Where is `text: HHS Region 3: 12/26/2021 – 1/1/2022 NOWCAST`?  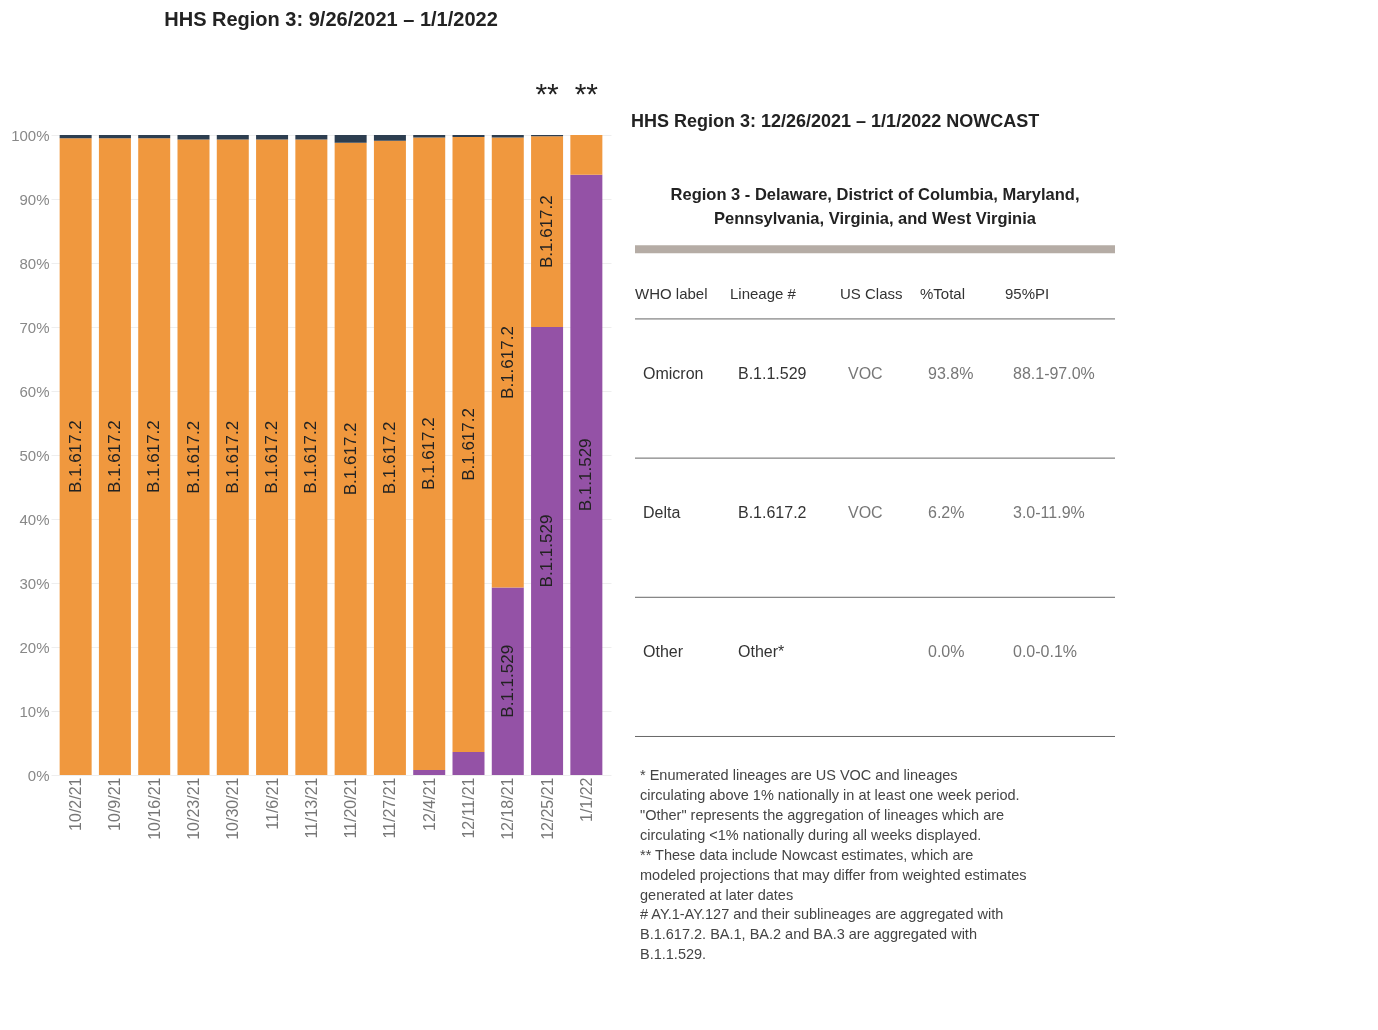 text: HHS Region 3: 12/26/2021 – 1/1/2022 NOWCAST is located at coordinates (835, 121).